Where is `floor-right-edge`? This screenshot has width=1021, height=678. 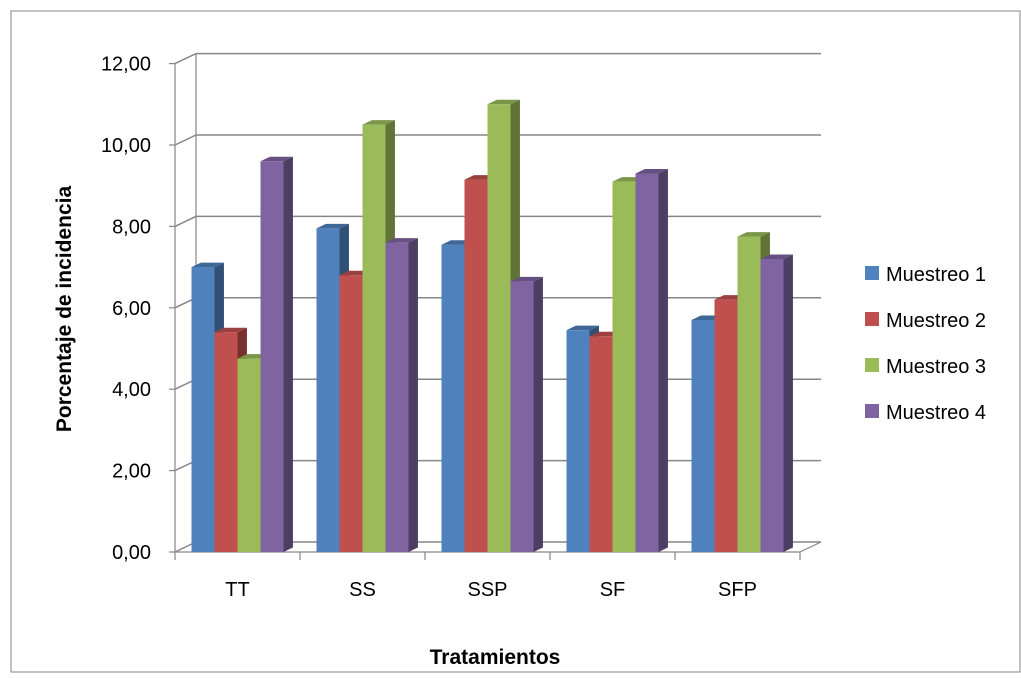 floor-right-edge is located at coordinates (810, 547).